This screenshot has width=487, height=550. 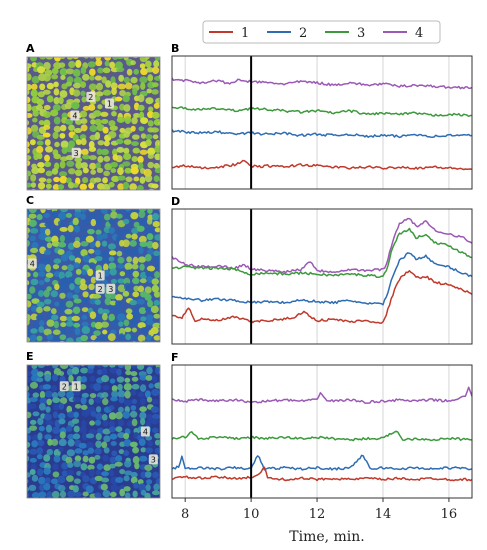 What do you see at coordinates (175, 357) in the screenshot?
I see `panel-letter-f: F` at bounding box center [175, 357].